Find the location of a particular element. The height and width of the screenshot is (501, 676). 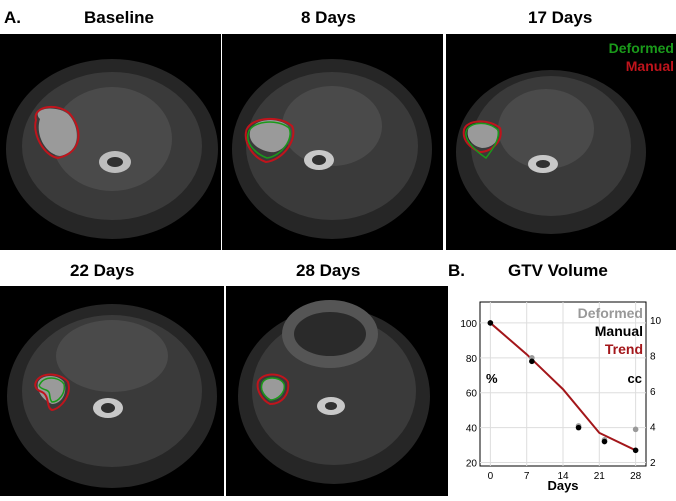

scan-label-17-days: 17 Days is located at coordinates (560, 17).